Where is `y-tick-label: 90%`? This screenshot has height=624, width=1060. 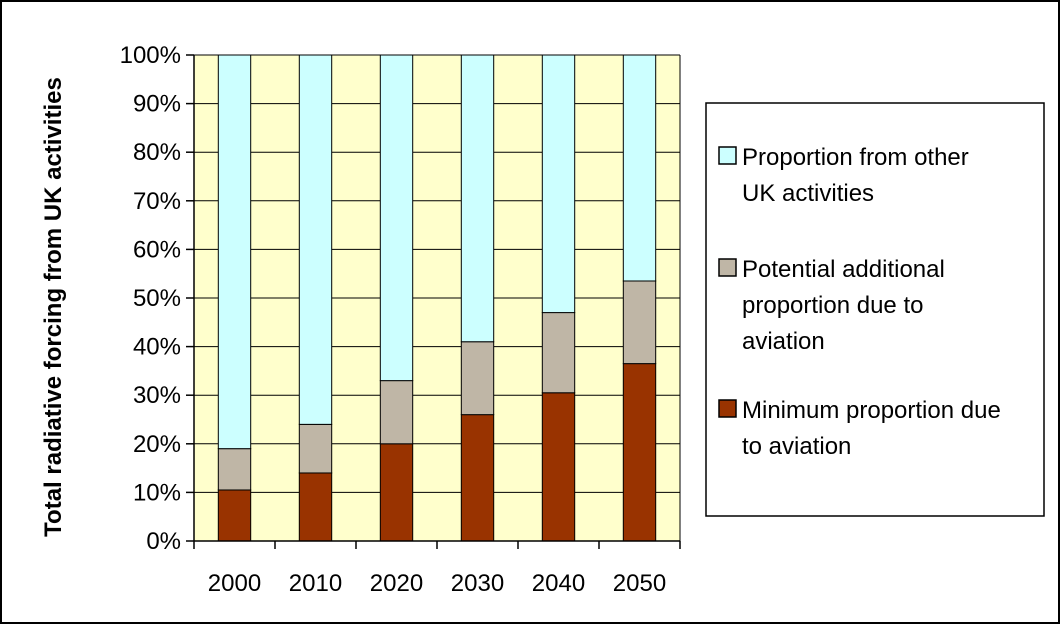 y-tick-label: 90% is located at coordinates (157, 104).